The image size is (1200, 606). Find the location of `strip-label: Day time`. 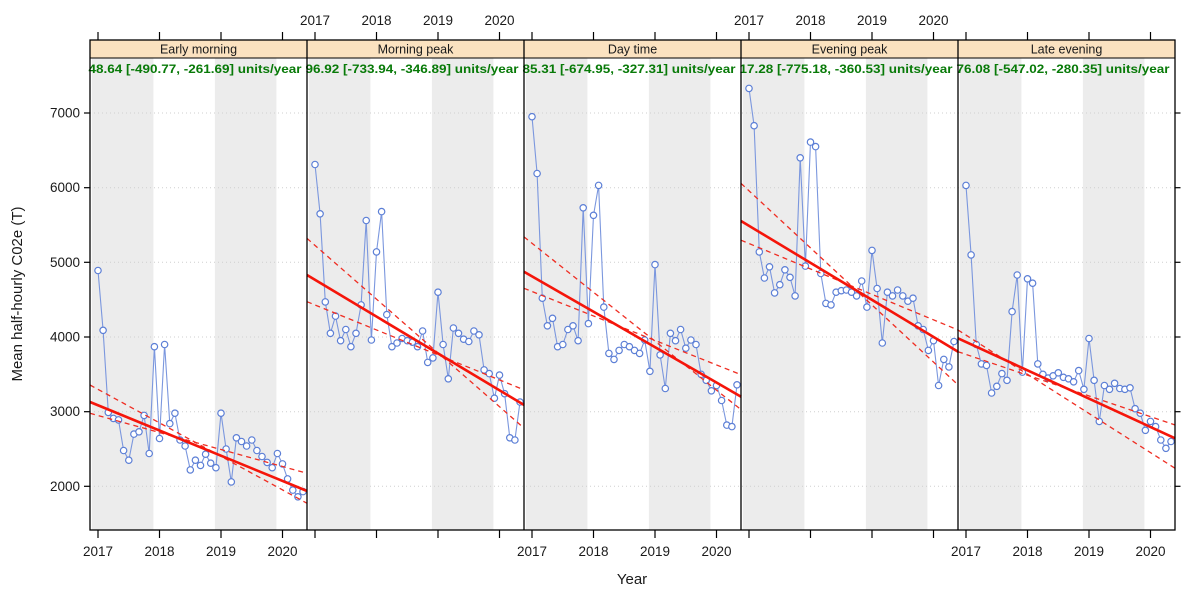

strip-label: Day time is located at coordinates (632, 50).